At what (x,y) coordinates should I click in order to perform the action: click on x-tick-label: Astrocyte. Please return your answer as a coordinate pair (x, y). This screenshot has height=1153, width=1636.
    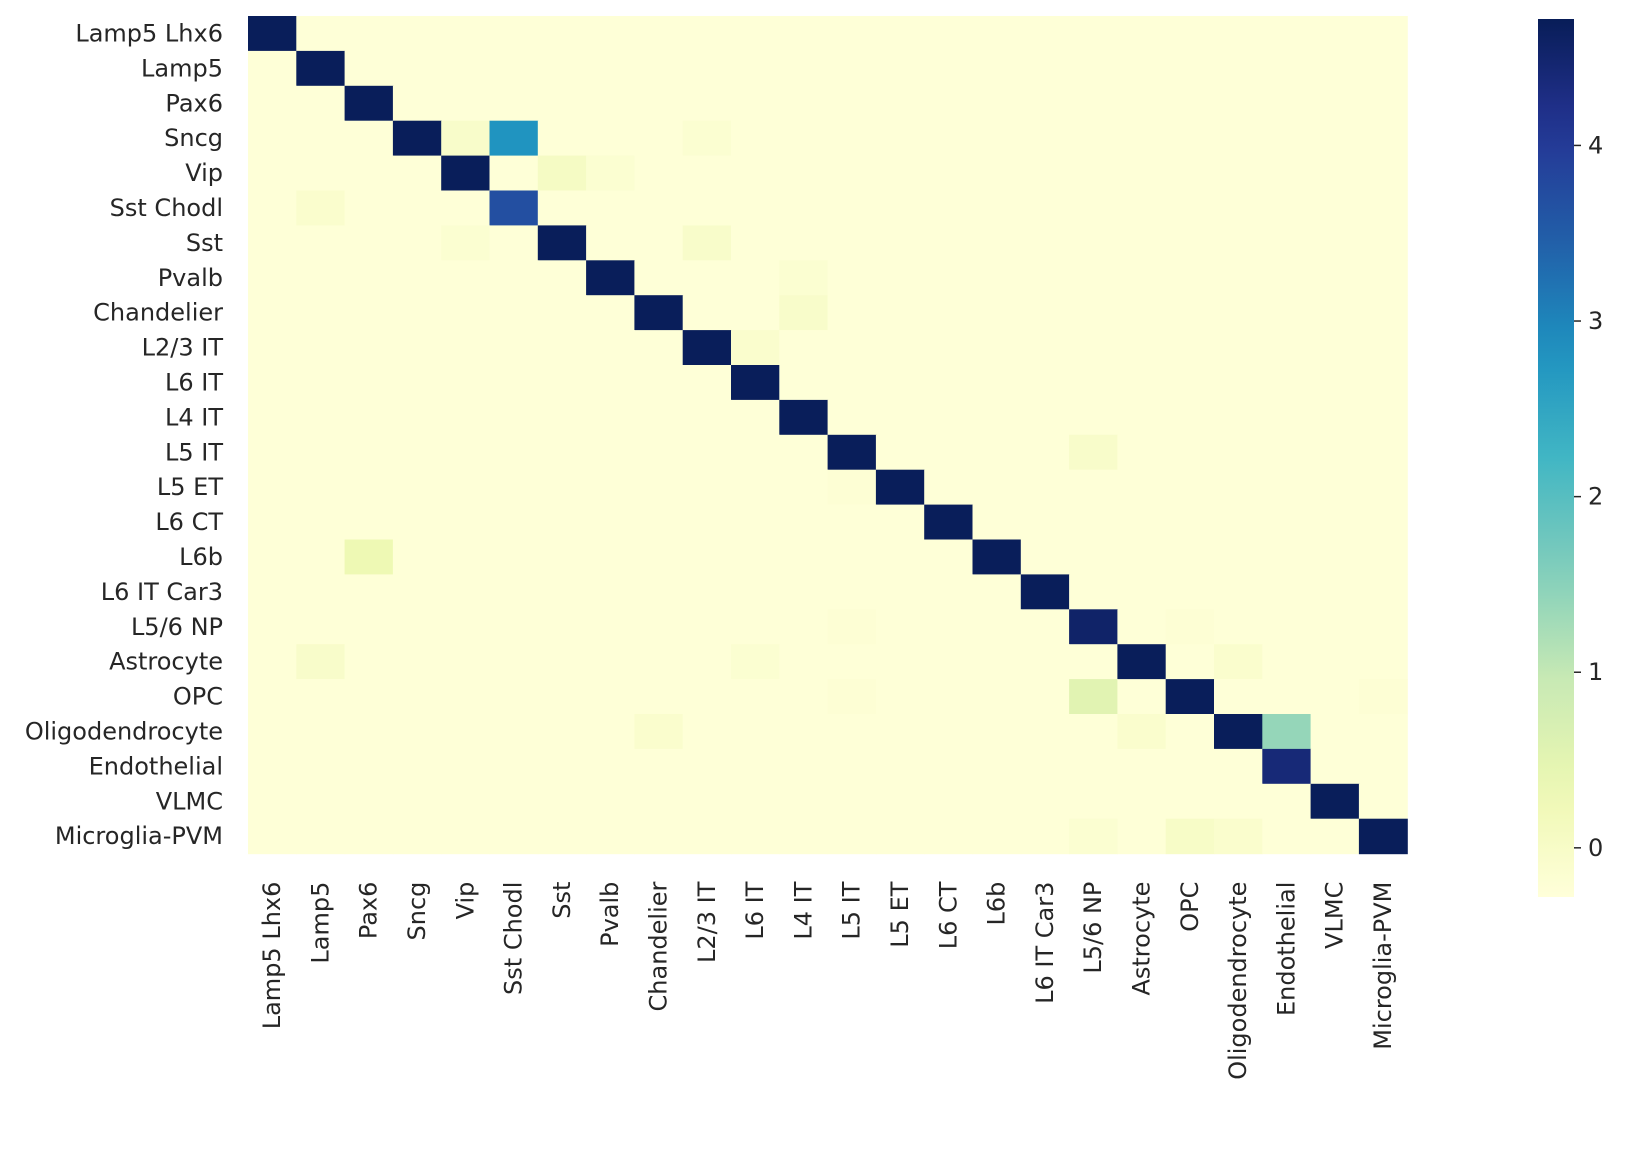
    Looking at the image, I should click on (1142, 939).